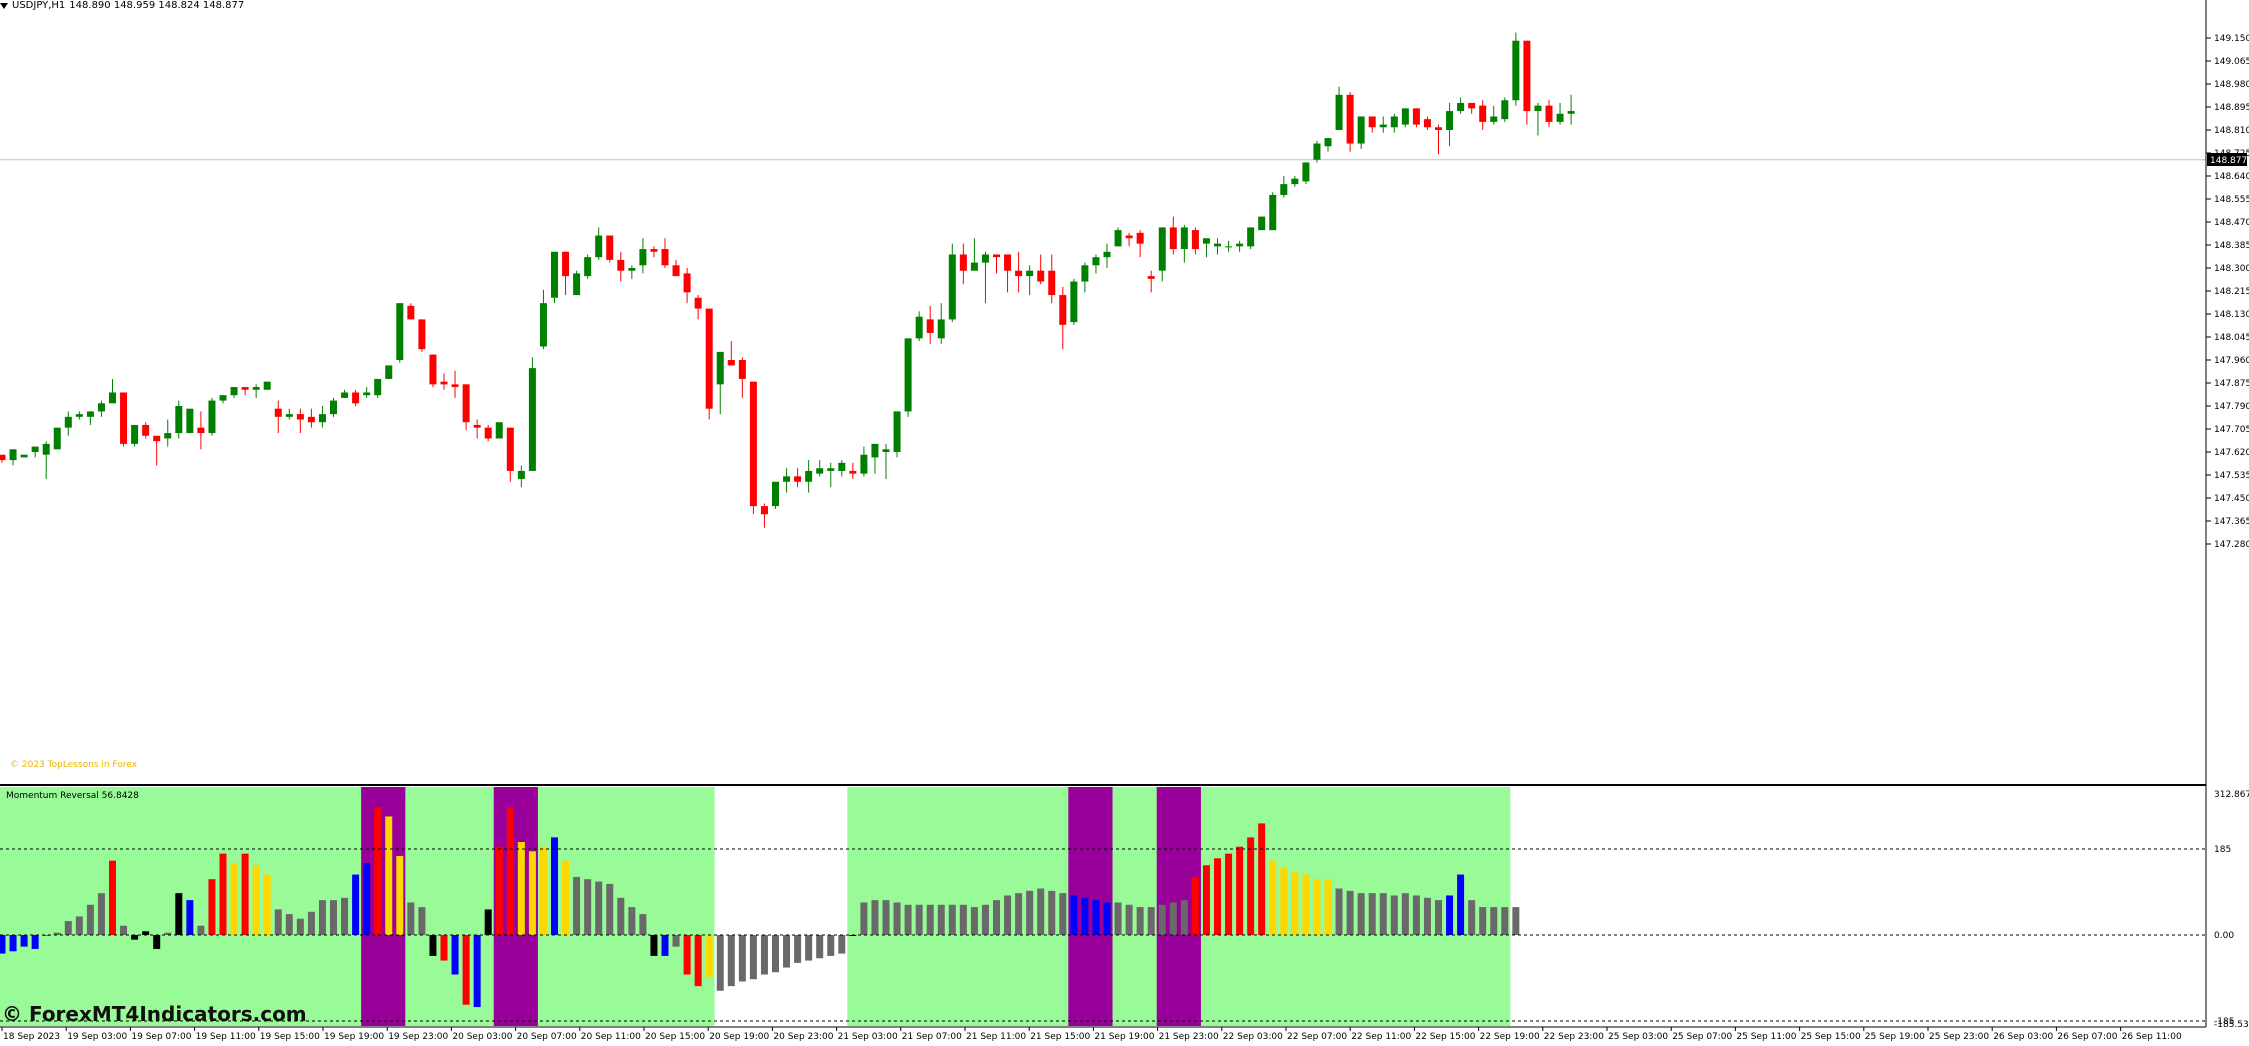  What do you see at coordinates (2231, 39) in the screenshot?
I see `price-tick-label: 149.150` at bounding box center [2231, 39].